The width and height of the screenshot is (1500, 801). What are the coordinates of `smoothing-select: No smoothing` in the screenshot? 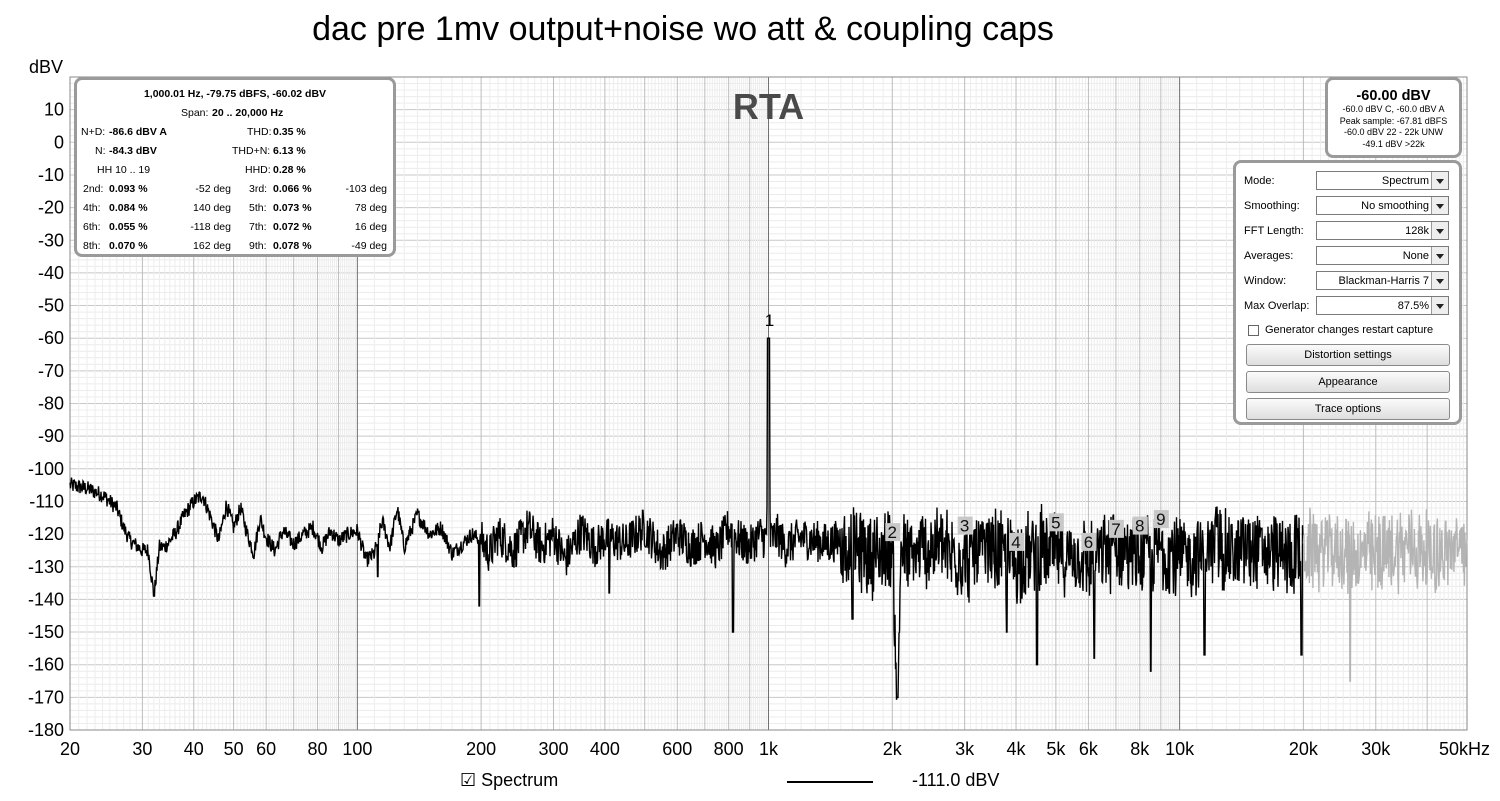 It's located at (1382, 205).